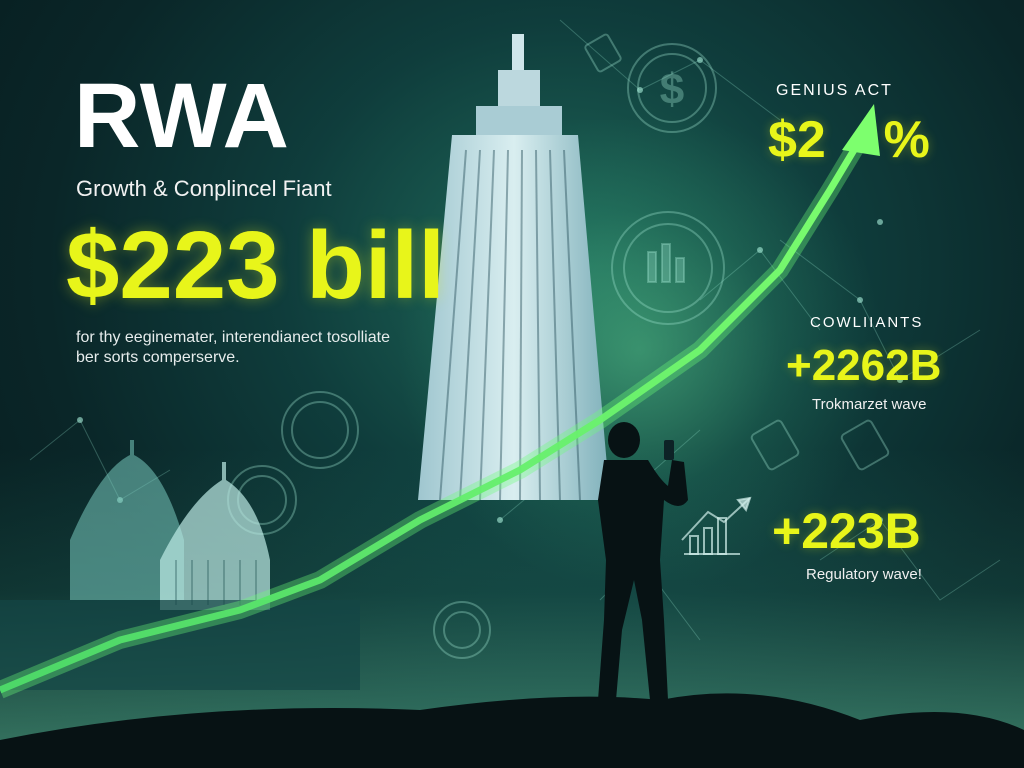  Describe the element at coordinates (864, 365) in the screenshot. I see `compliants-value: +2262B` at that location.